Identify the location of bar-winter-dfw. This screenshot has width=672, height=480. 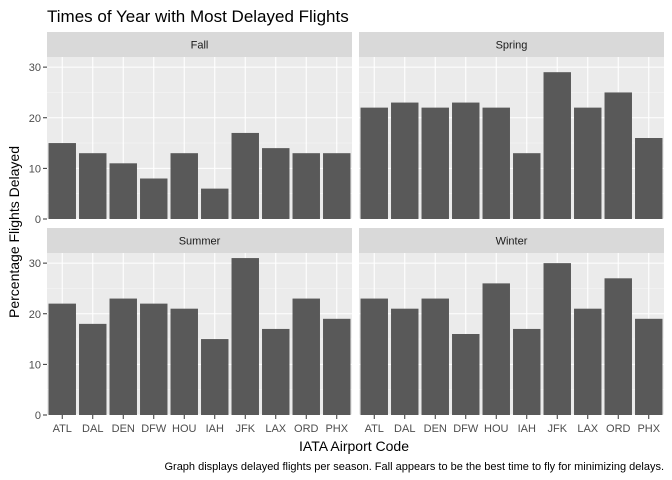
(466, 374).